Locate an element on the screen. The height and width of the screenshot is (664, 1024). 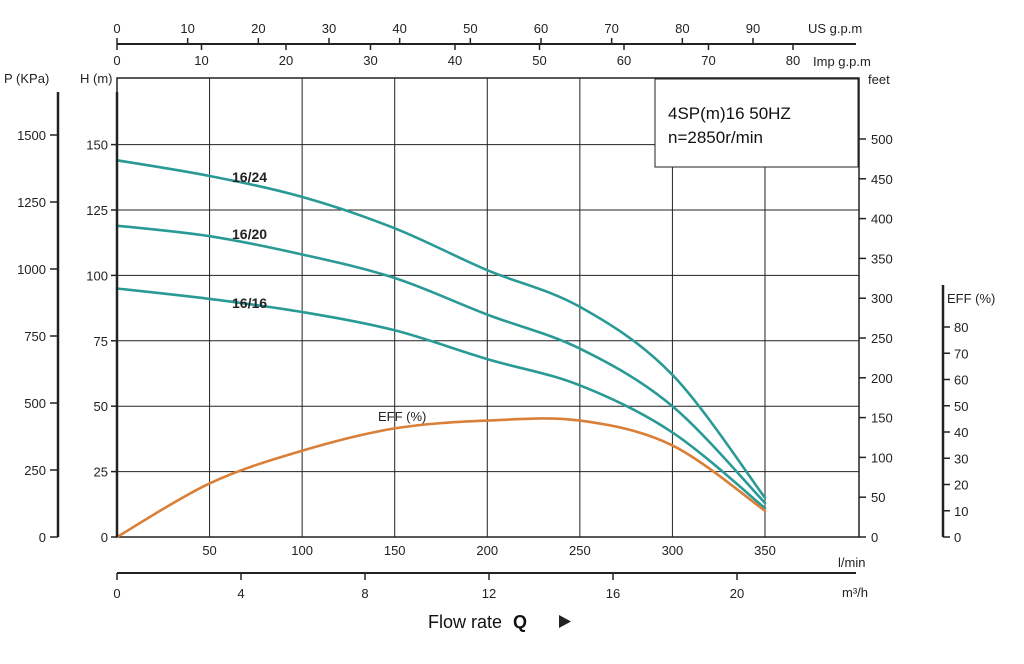
lmin-tick-label: 250 is located at coordinates (580, 550).